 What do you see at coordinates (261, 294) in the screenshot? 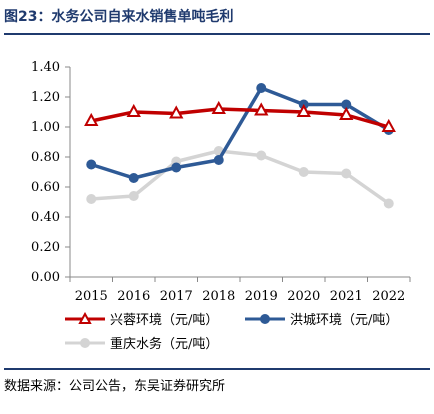
I see `x-tick-label: 2019` at bounding box center [261, 294].